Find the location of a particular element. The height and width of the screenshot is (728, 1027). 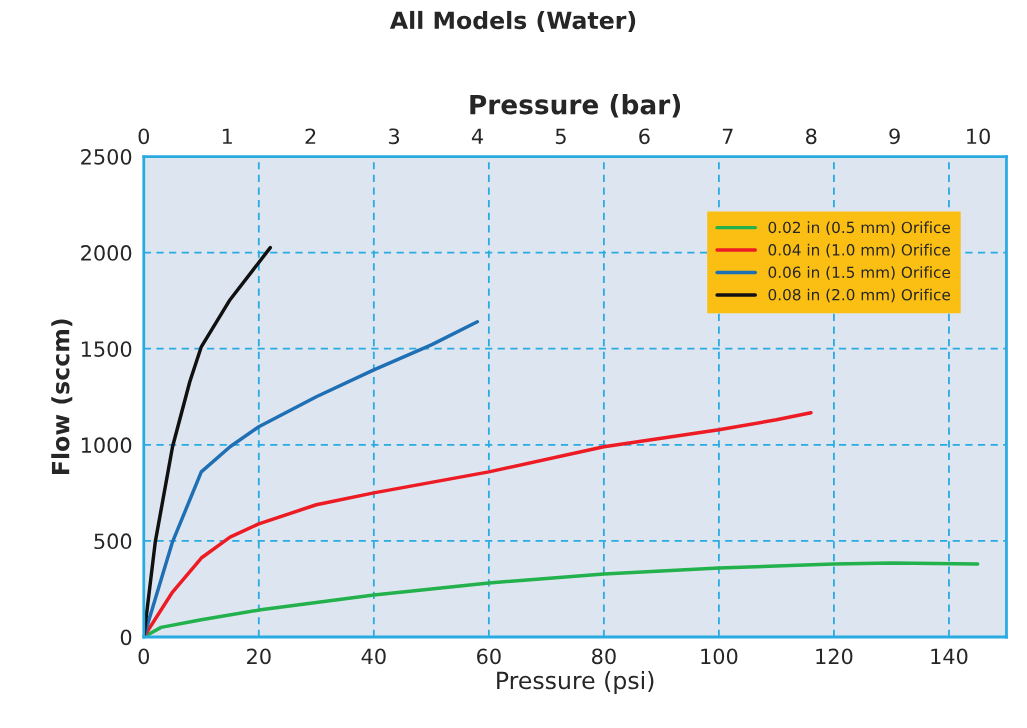

x2-tick-label: 8 is located at coordinates (811, 136).